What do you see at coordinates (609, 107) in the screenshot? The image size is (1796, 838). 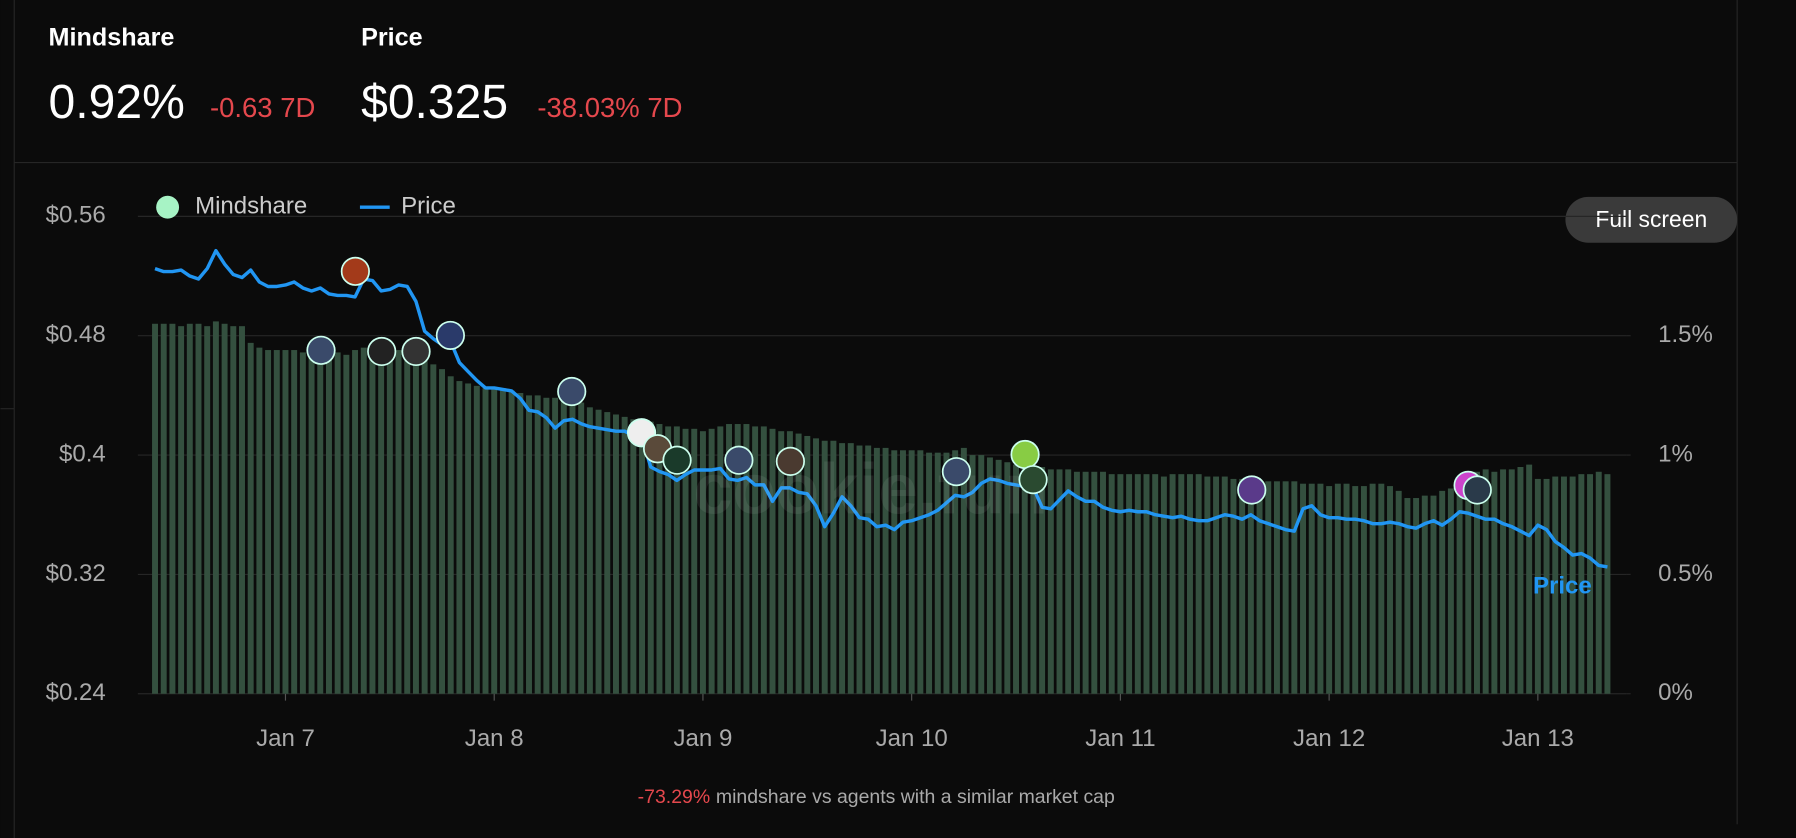 I see `price-change: -38.03% 7D` at bounding box center [609, 107].